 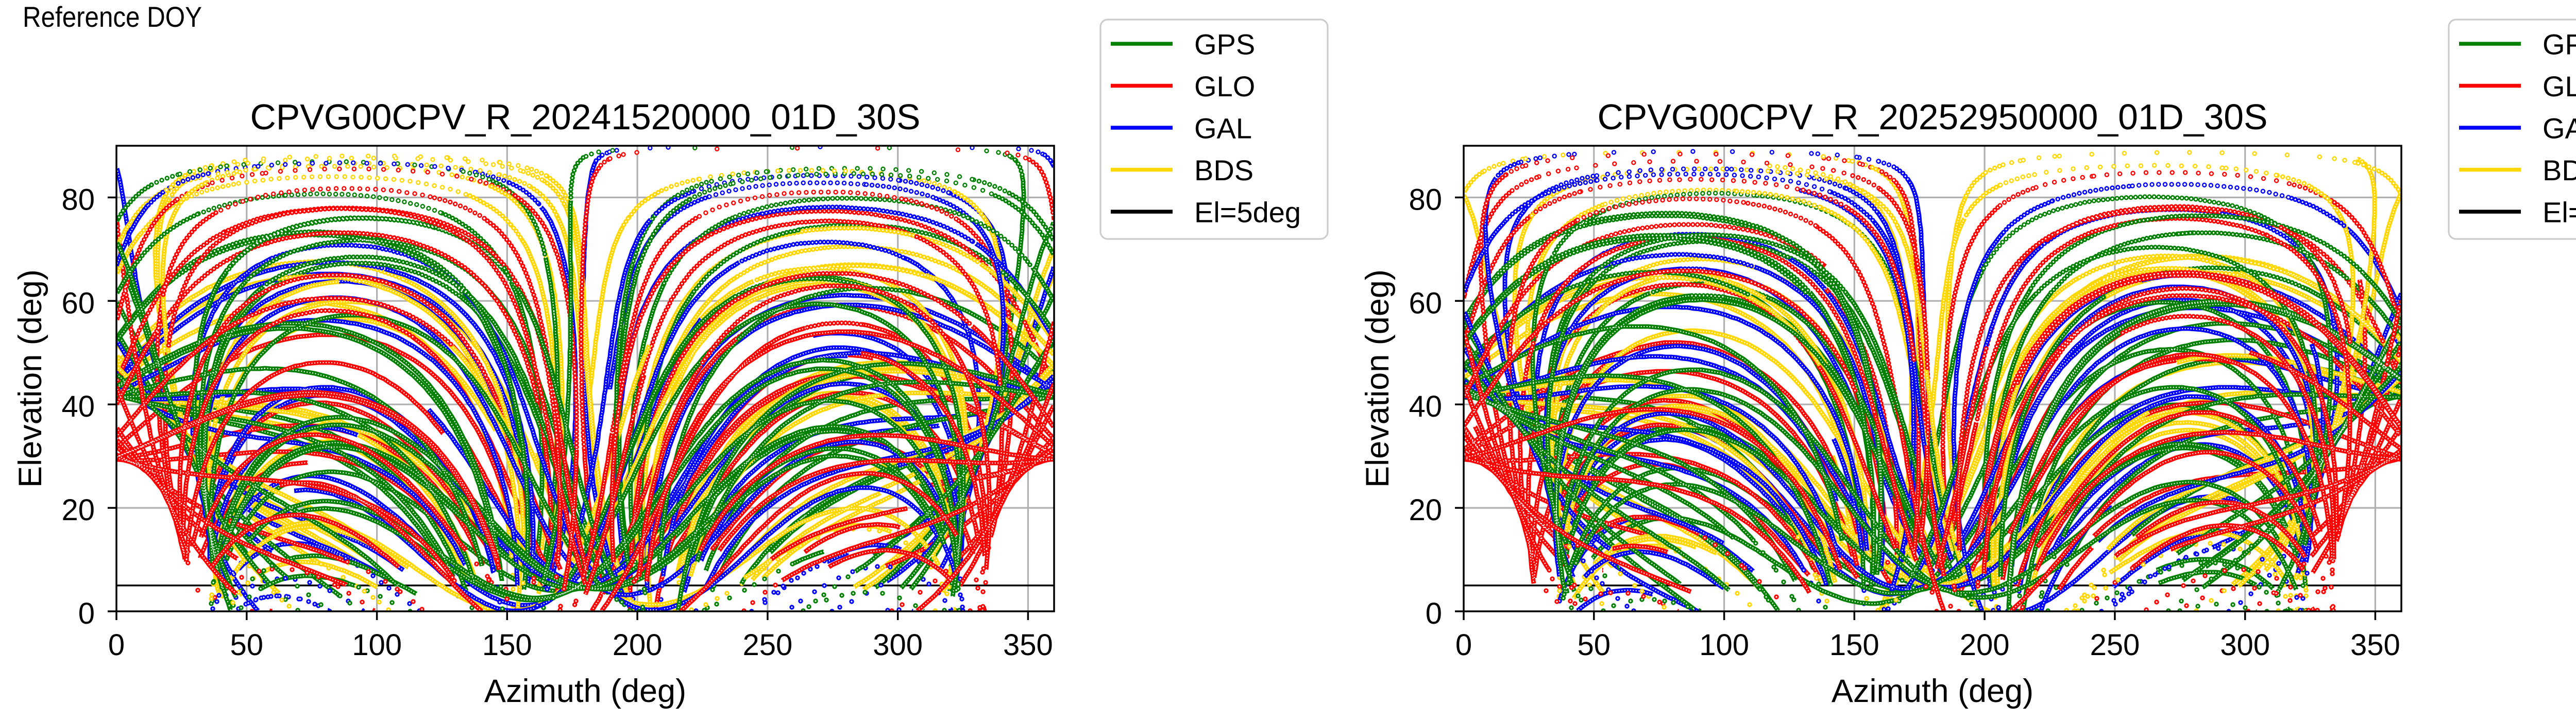 I want to click on svg-text:CPVG00CPV_R_20252950000_01D_30: CPVG00CPV_R_20252950000_01D_30S, so click(x=1933, y=117).